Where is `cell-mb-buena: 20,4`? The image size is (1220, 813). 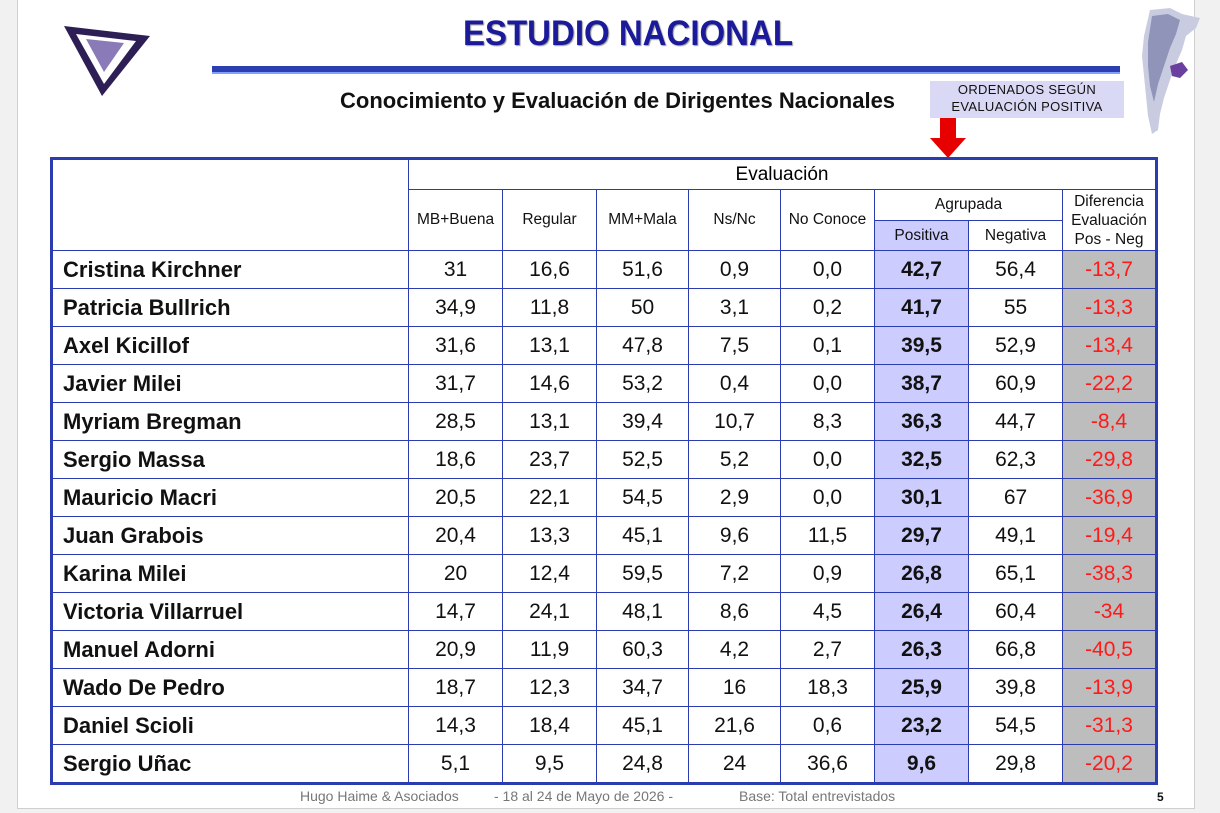
cell-mb-buena: 20,4 is located at coordinates (455, 535).